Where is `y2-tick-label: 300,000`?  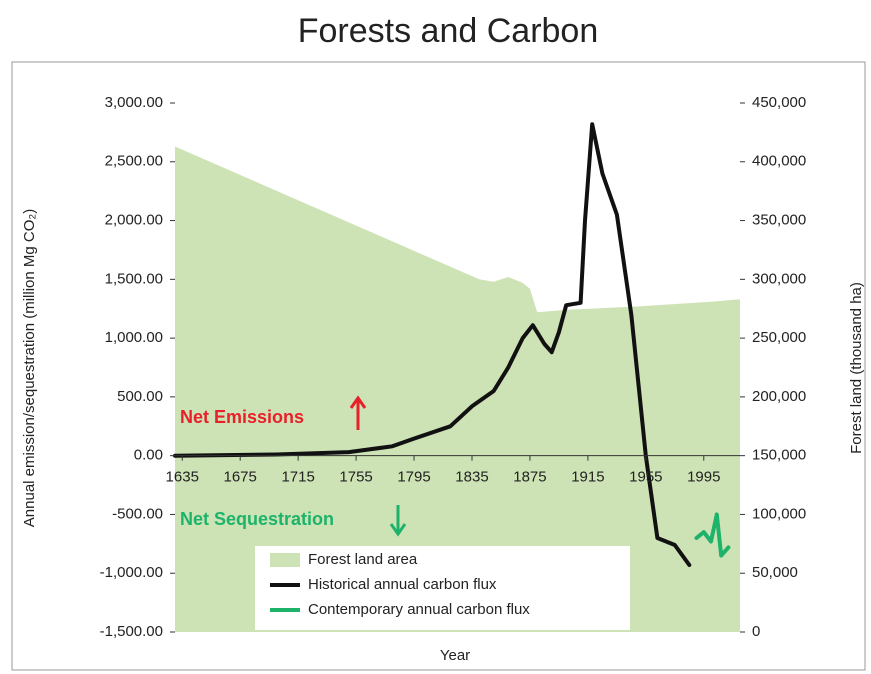
y2-tick-label: 300,000 is located at coordinates (779, 278).